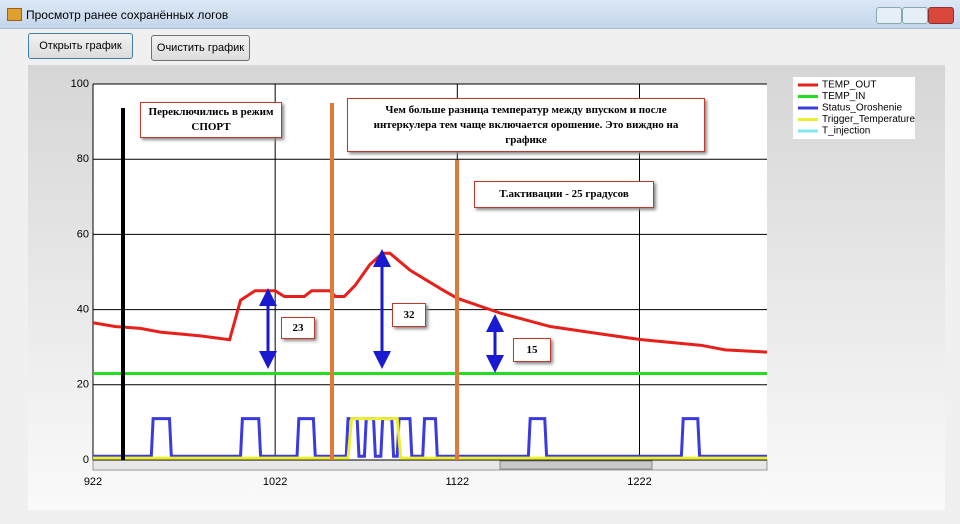 The image size is (960, 524). Describe the element at coordinates (200, 48) in the screenshot. I see `clear-chart-button: Очистить график` at that location.